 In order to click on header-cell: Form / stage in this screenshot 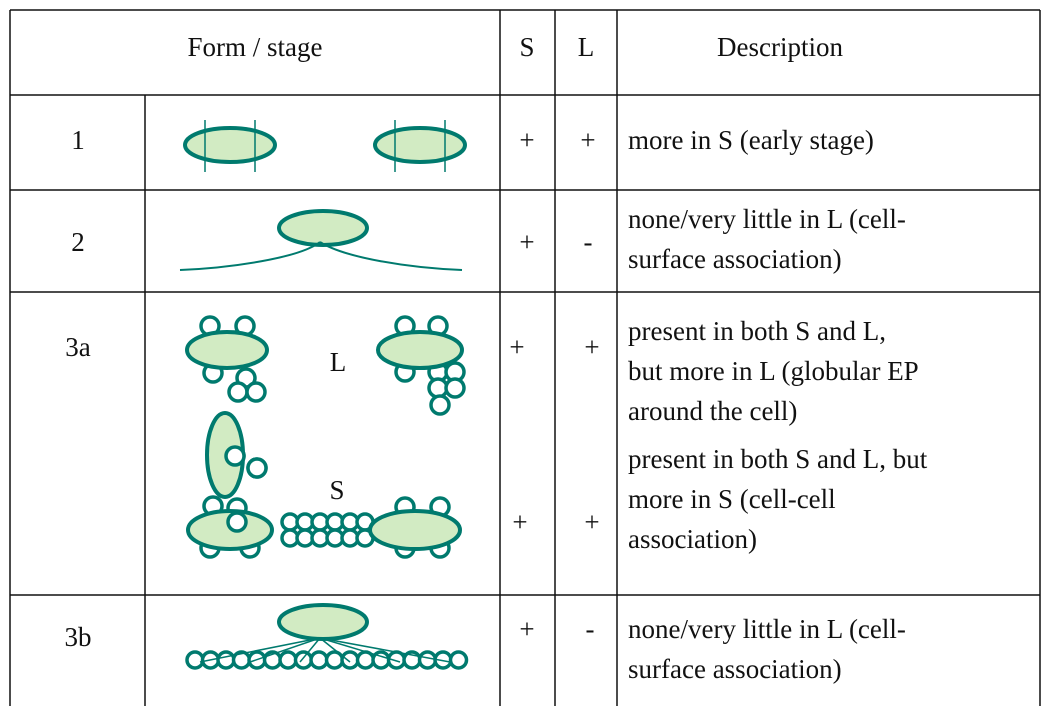, I will do `click(255, 47)`.